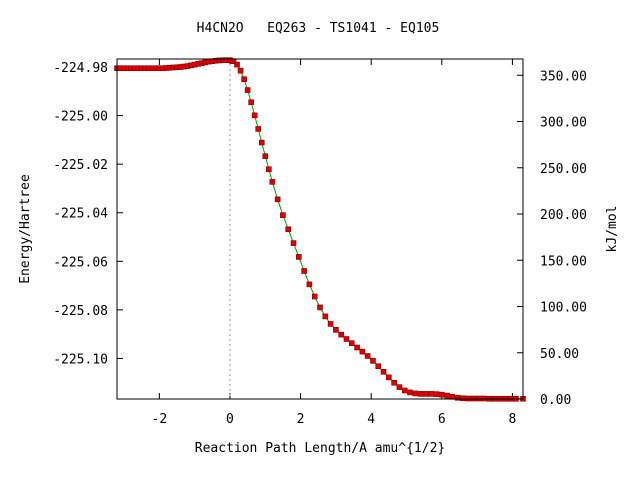 The image size is (640, 480). I want to click on y2-axis-label: kJ/mol, so click(612, 229).